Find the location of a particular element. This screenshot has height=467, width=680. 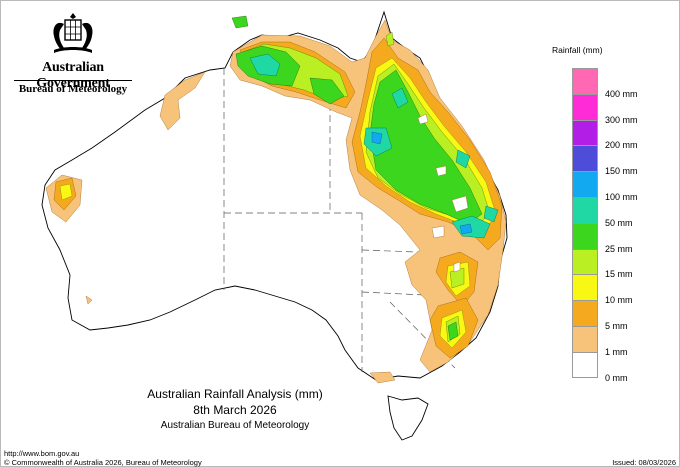

legend-label: 100 mm is located at coordinates (621, 197).